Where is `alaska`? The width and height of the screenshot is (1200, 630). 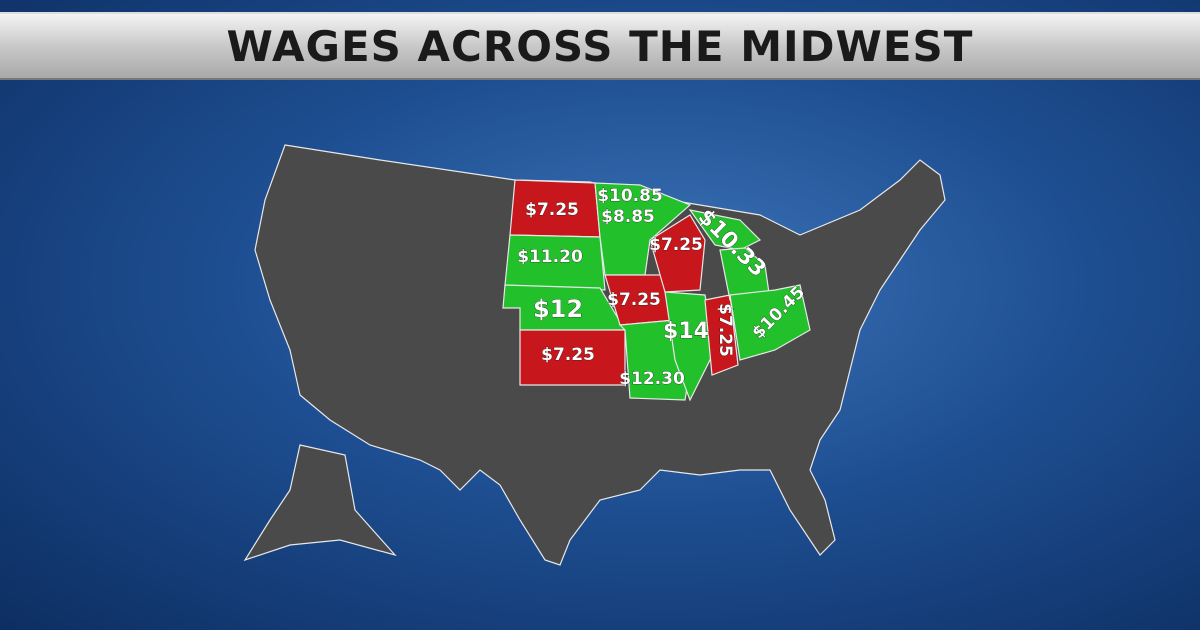 alaska is located at coordinates (320, 503).